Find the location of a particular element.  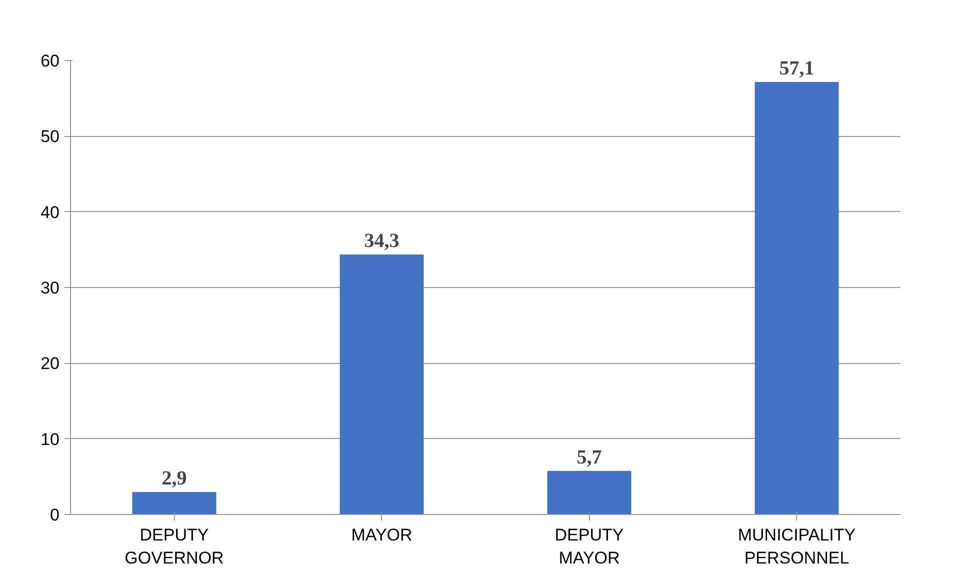

y-tick-label: 20 is located at coordinates (50, 364).